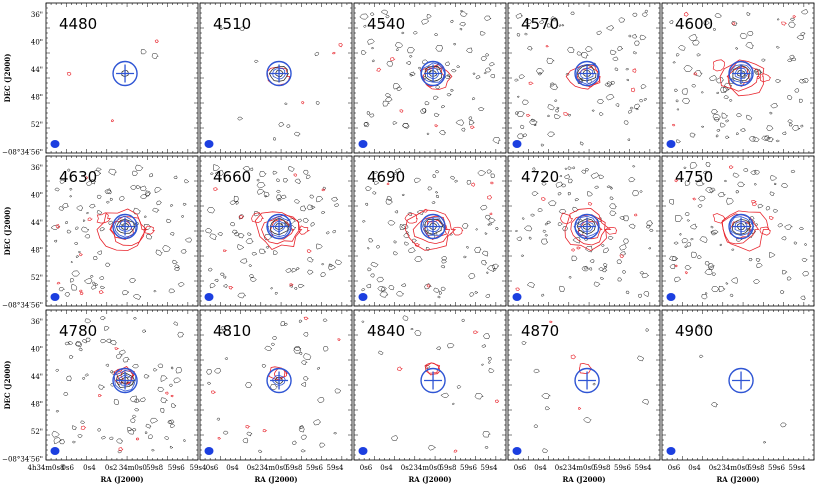 This screenshot has height=490, width=817. Describe the element at coordinates (37, 251) in the screenshot. I see `y-tick-label: 48"` at that location.